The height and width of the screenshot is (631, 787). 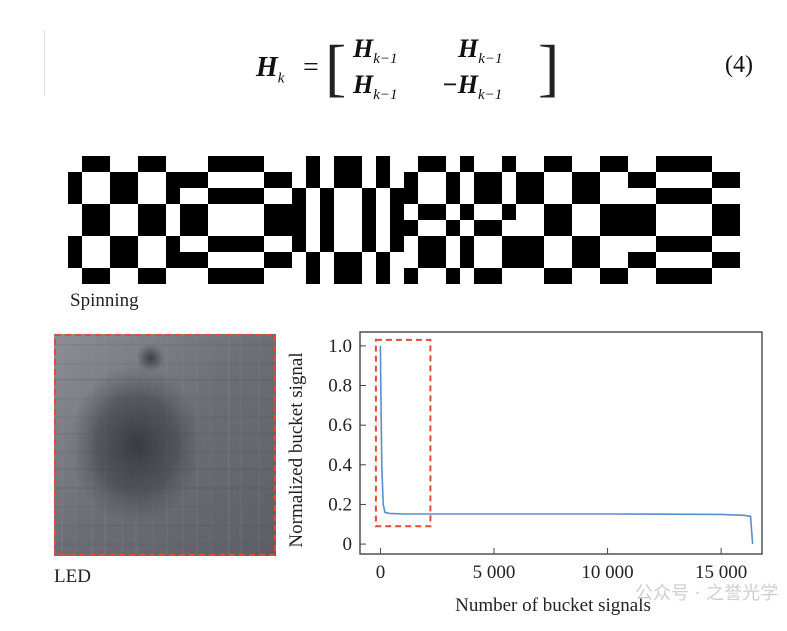 I want to click on y-axis-label: Normalized bucket signal, so click(x=296, y=449).